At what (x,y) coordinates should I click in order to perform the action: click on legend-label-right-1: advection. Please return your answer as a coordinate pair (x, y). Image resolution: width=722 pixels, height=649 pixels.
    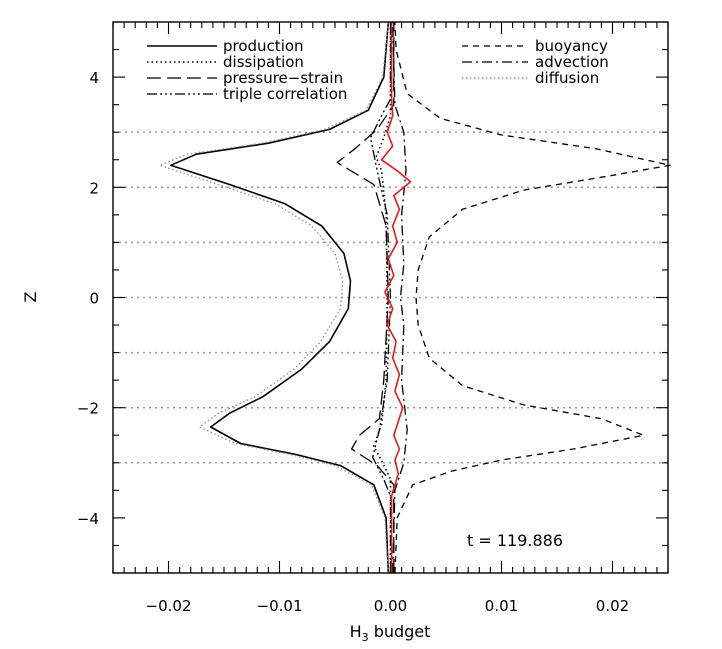
    Looking at the image, I should click on (572, 62).